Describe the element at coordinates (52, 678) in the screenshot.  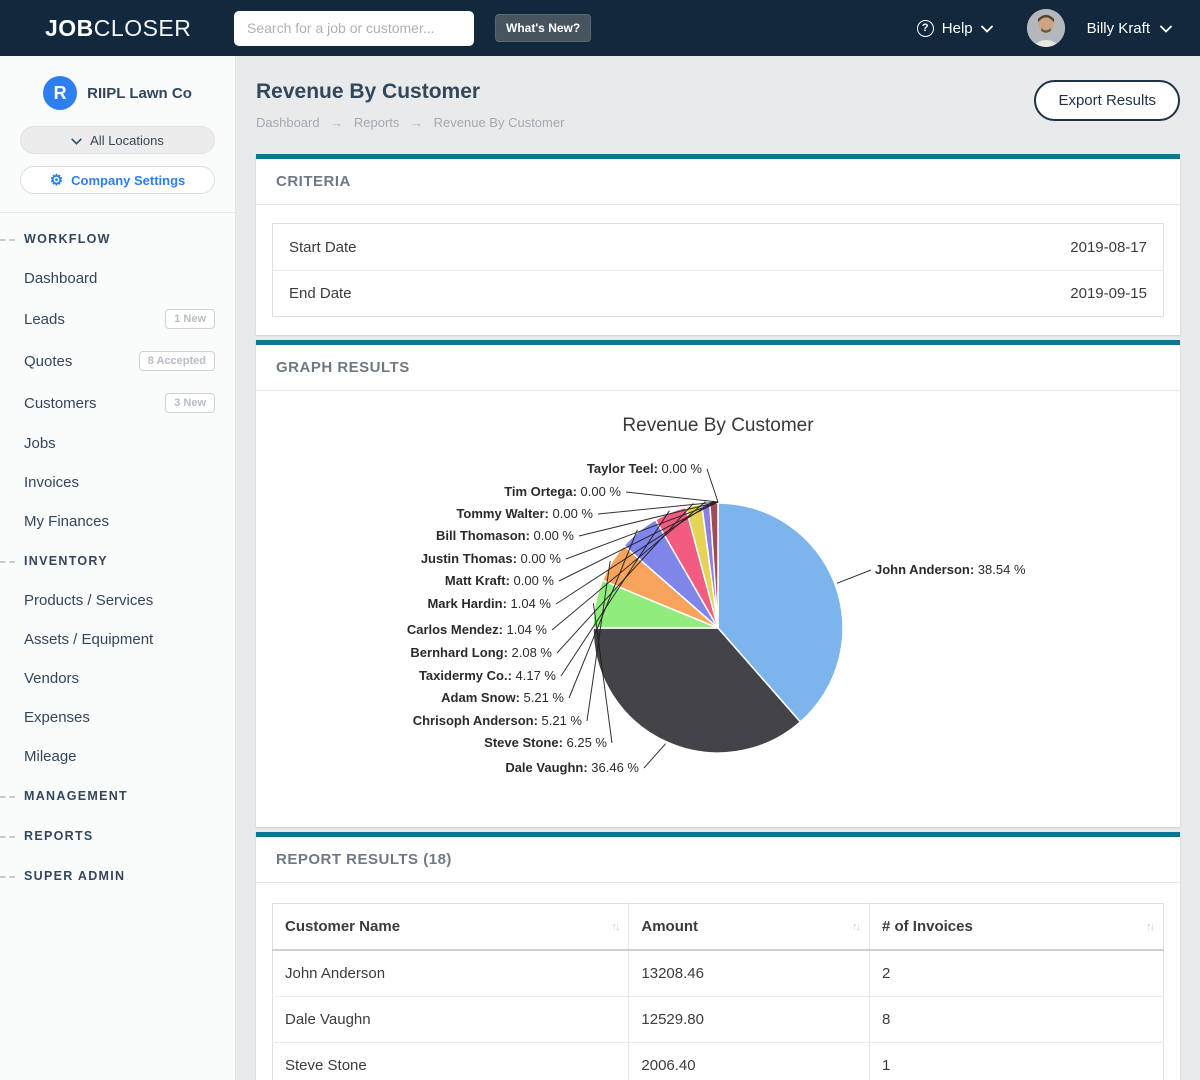
I see `sidebar-item-label: Vendors` at that location.